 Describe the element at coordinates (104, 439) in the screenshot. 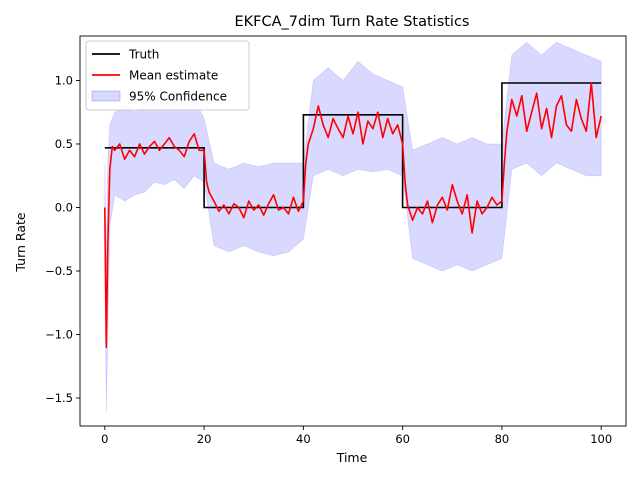

I see `x-tick-label: 0` at that location.